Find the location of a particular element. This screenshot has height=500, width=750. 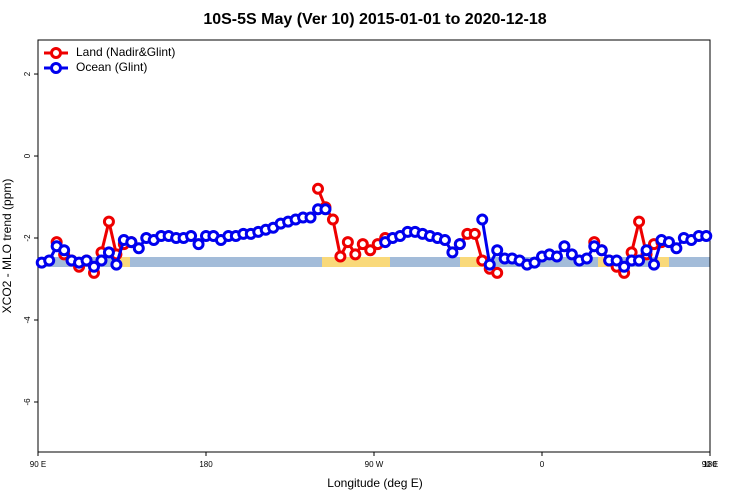

y-tick-label: -2 is located at coordinates (27, 238).